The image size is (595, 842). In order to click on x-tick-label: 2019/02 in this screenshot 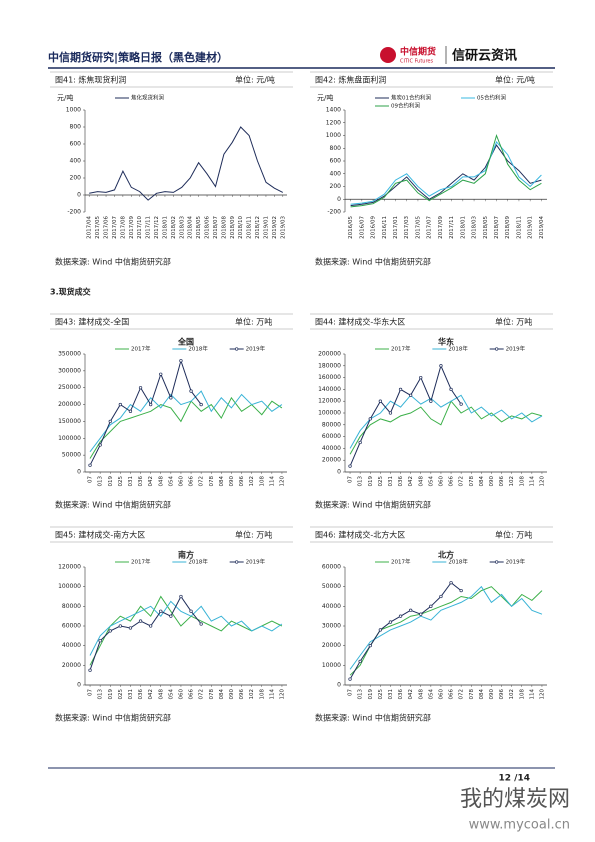, I will do `click(275, 227)`.